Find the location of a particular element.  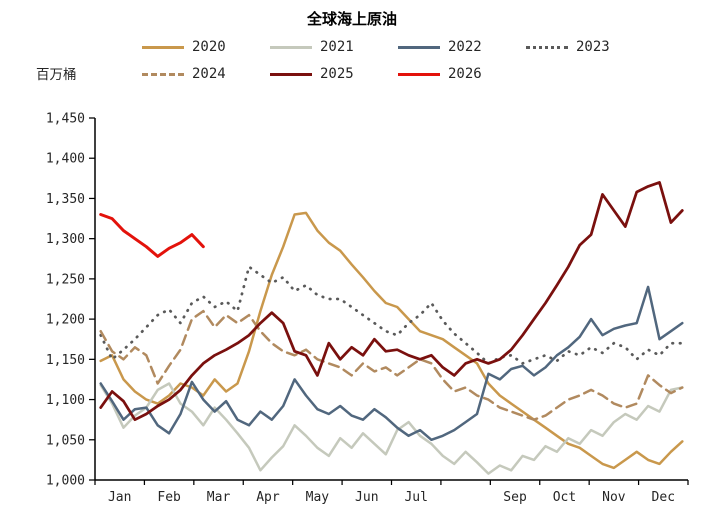

y-tick-label: 1,100 is located at coordinates (65, 400).